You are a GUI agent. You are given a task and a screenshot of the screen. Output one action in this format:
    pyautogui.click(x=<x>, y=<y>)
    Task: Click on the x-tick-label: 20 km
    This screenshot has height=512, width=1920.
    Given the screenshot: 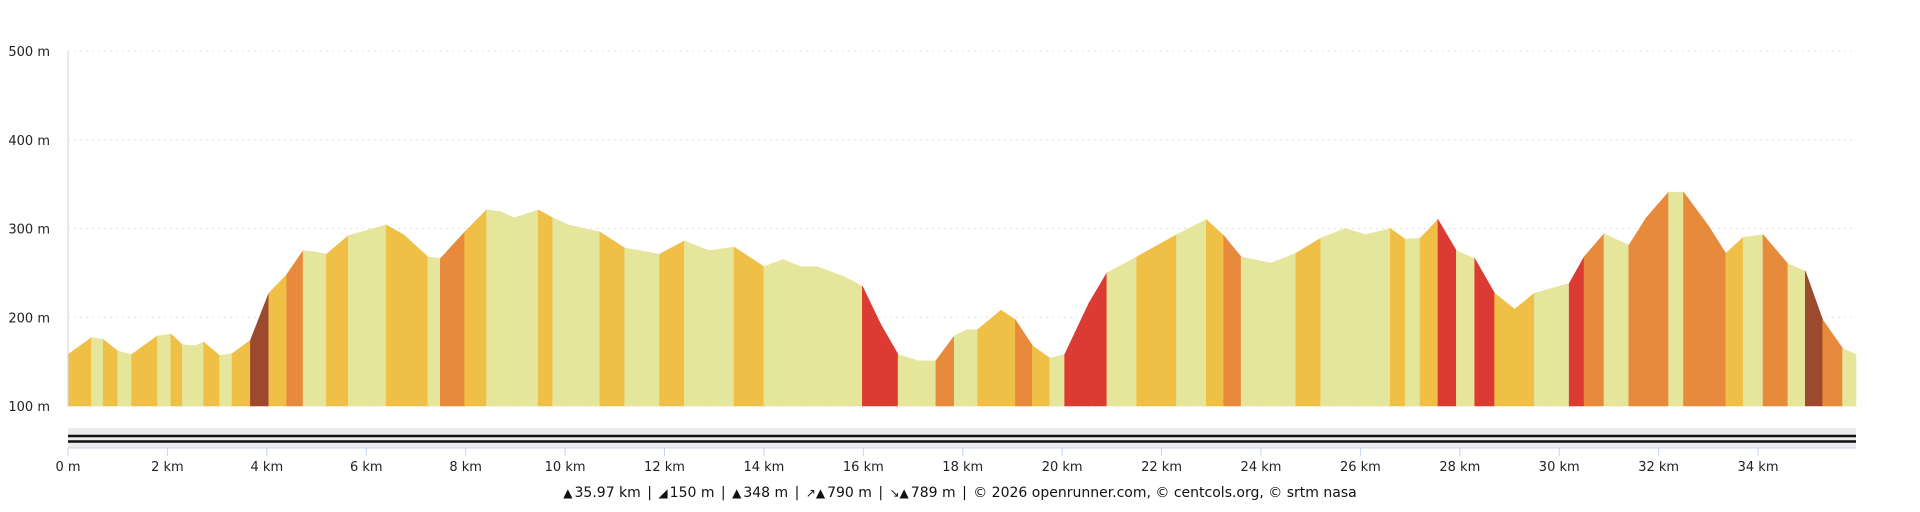 What is the action you would take?
    pyautogui.click(x=1062, y=467)
    